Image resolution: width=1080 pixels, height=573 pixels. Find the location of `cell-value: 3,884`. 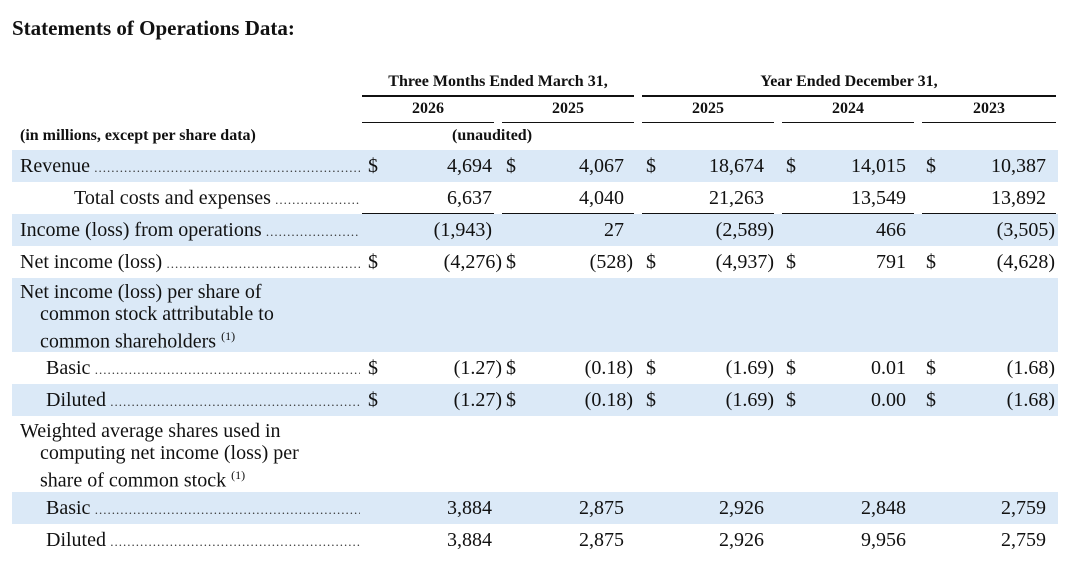

cell-value: 3,884 is located at coordinates (469, 540).